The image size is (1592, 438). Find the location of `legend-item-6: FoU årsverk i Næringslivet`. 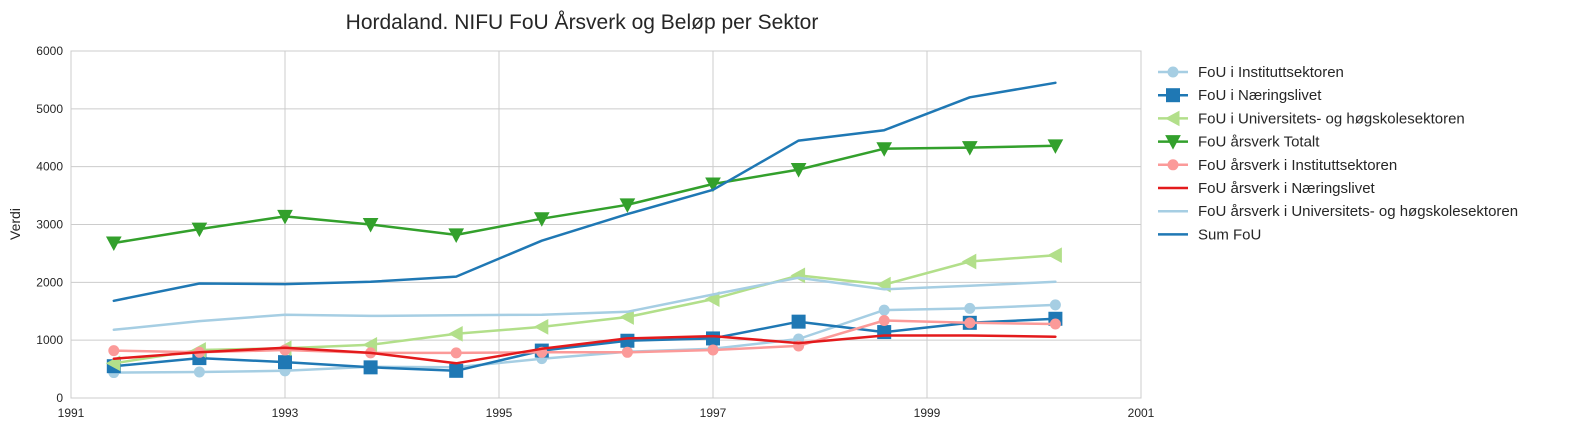

legend-item-6: FoU årsverk i Næringslivet is located at coordinates (1267, 188).